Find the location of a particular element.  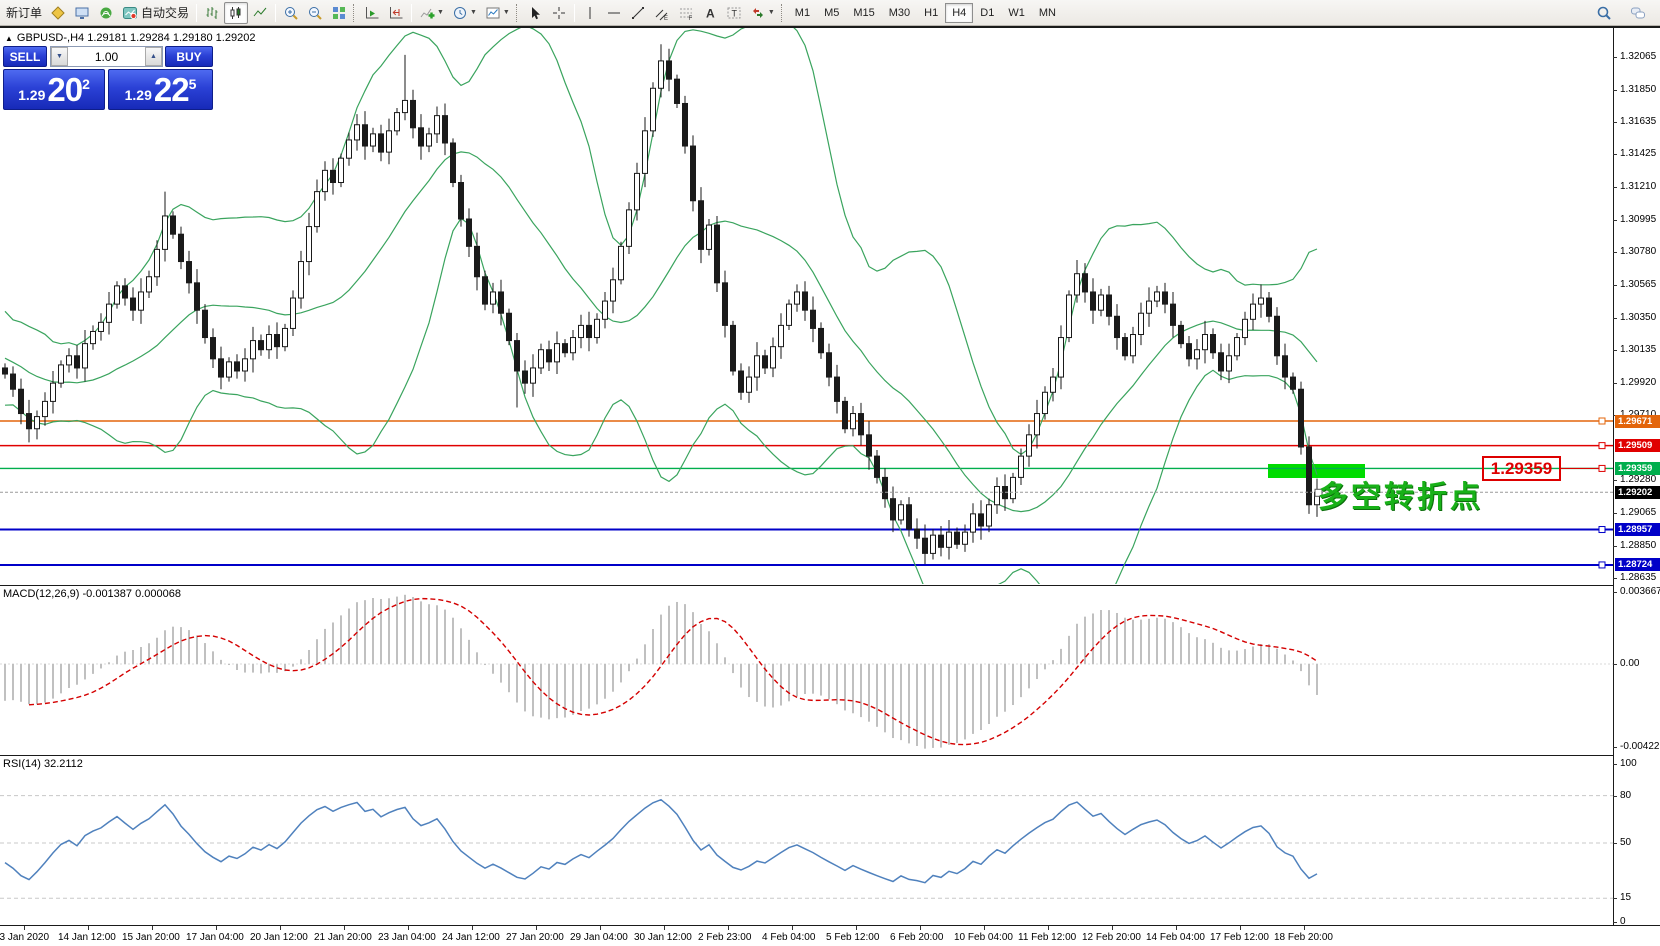

timeframe-m15-button: M15 is located at coordinates (864, 12).